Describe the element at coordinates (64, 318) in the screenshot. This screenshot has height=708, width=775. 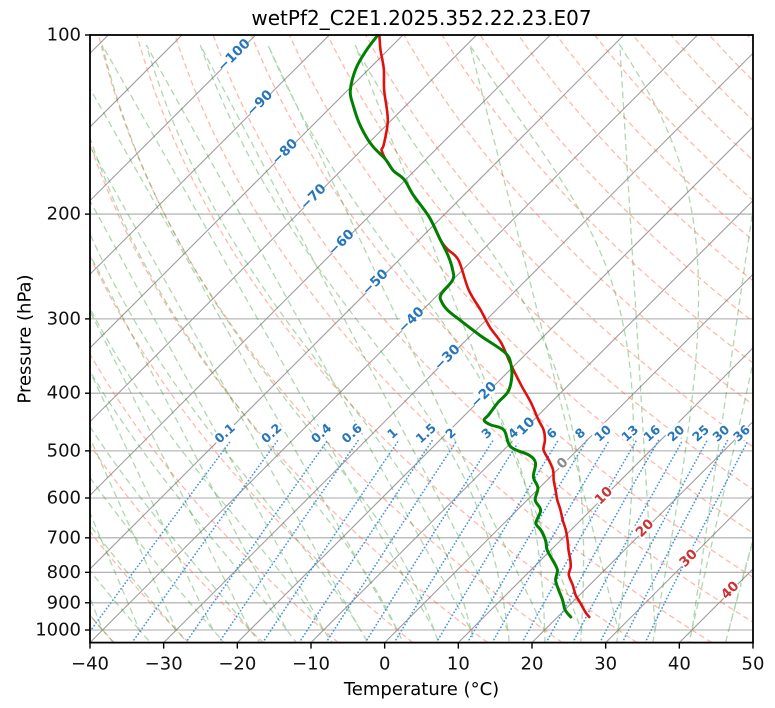
I see `svg-text: 300` at that location.